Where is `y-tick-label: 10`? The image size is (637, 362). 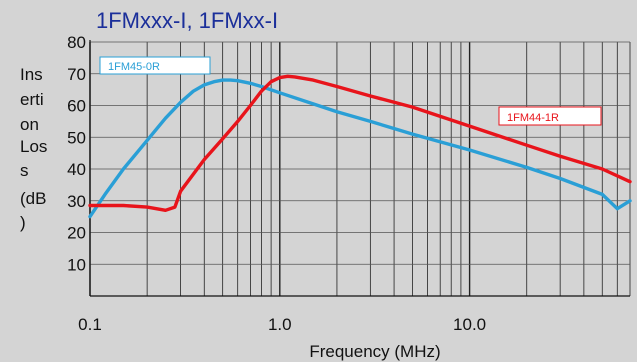
y-tick-label: 10 is located at coordinates (76, 264).